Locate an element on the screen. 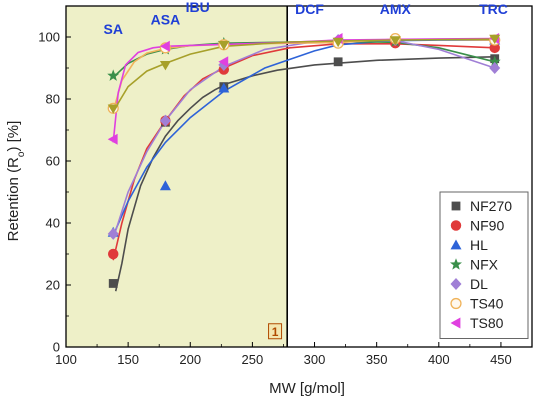 This screenshot has height=401, width=550. y-axis-title: Retention (Ro) [%] is located at coordinates (16, 181).